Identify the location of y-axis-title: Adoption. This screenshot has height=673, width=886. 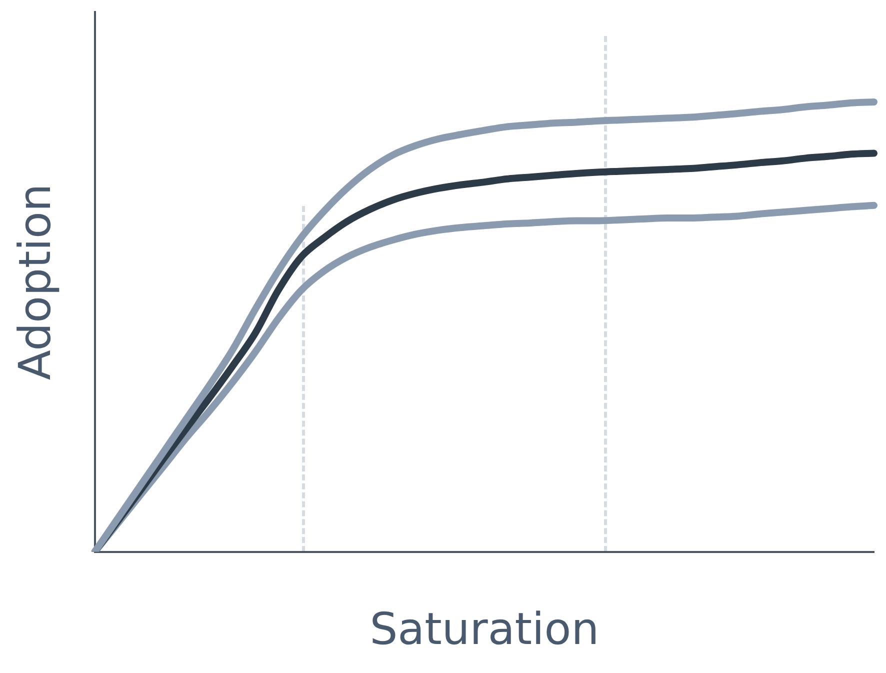
(35, 282).